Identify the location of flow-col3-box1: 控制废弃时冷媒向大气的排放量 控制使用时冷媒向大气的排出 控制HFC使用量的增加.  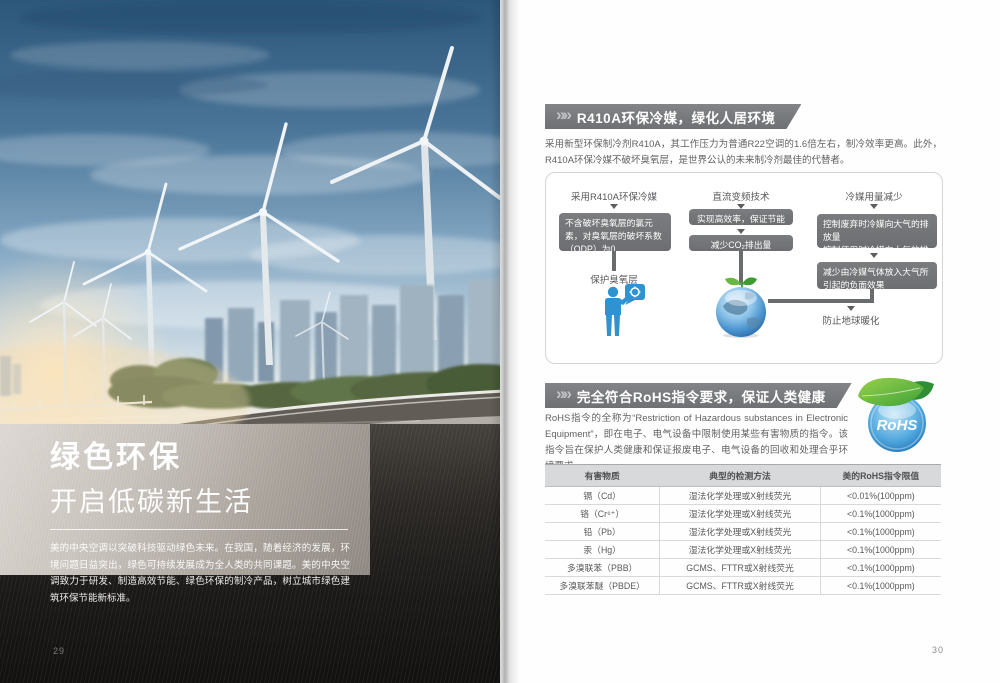
(877, 247).